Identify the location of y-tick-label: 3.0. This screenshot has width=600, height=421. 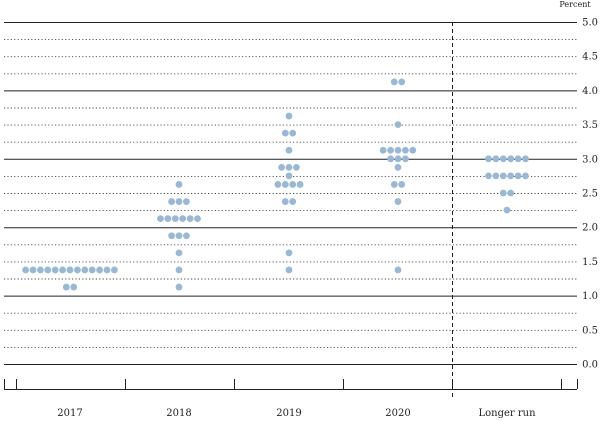
(590, 159).